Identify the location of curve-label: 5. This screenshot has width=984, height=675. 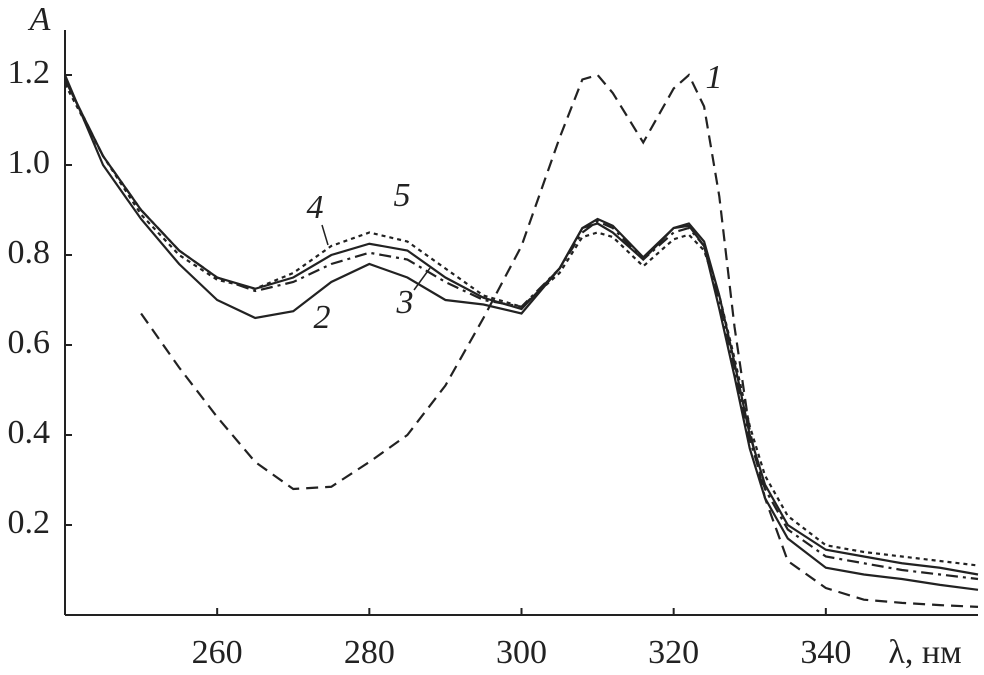
(402, 195).